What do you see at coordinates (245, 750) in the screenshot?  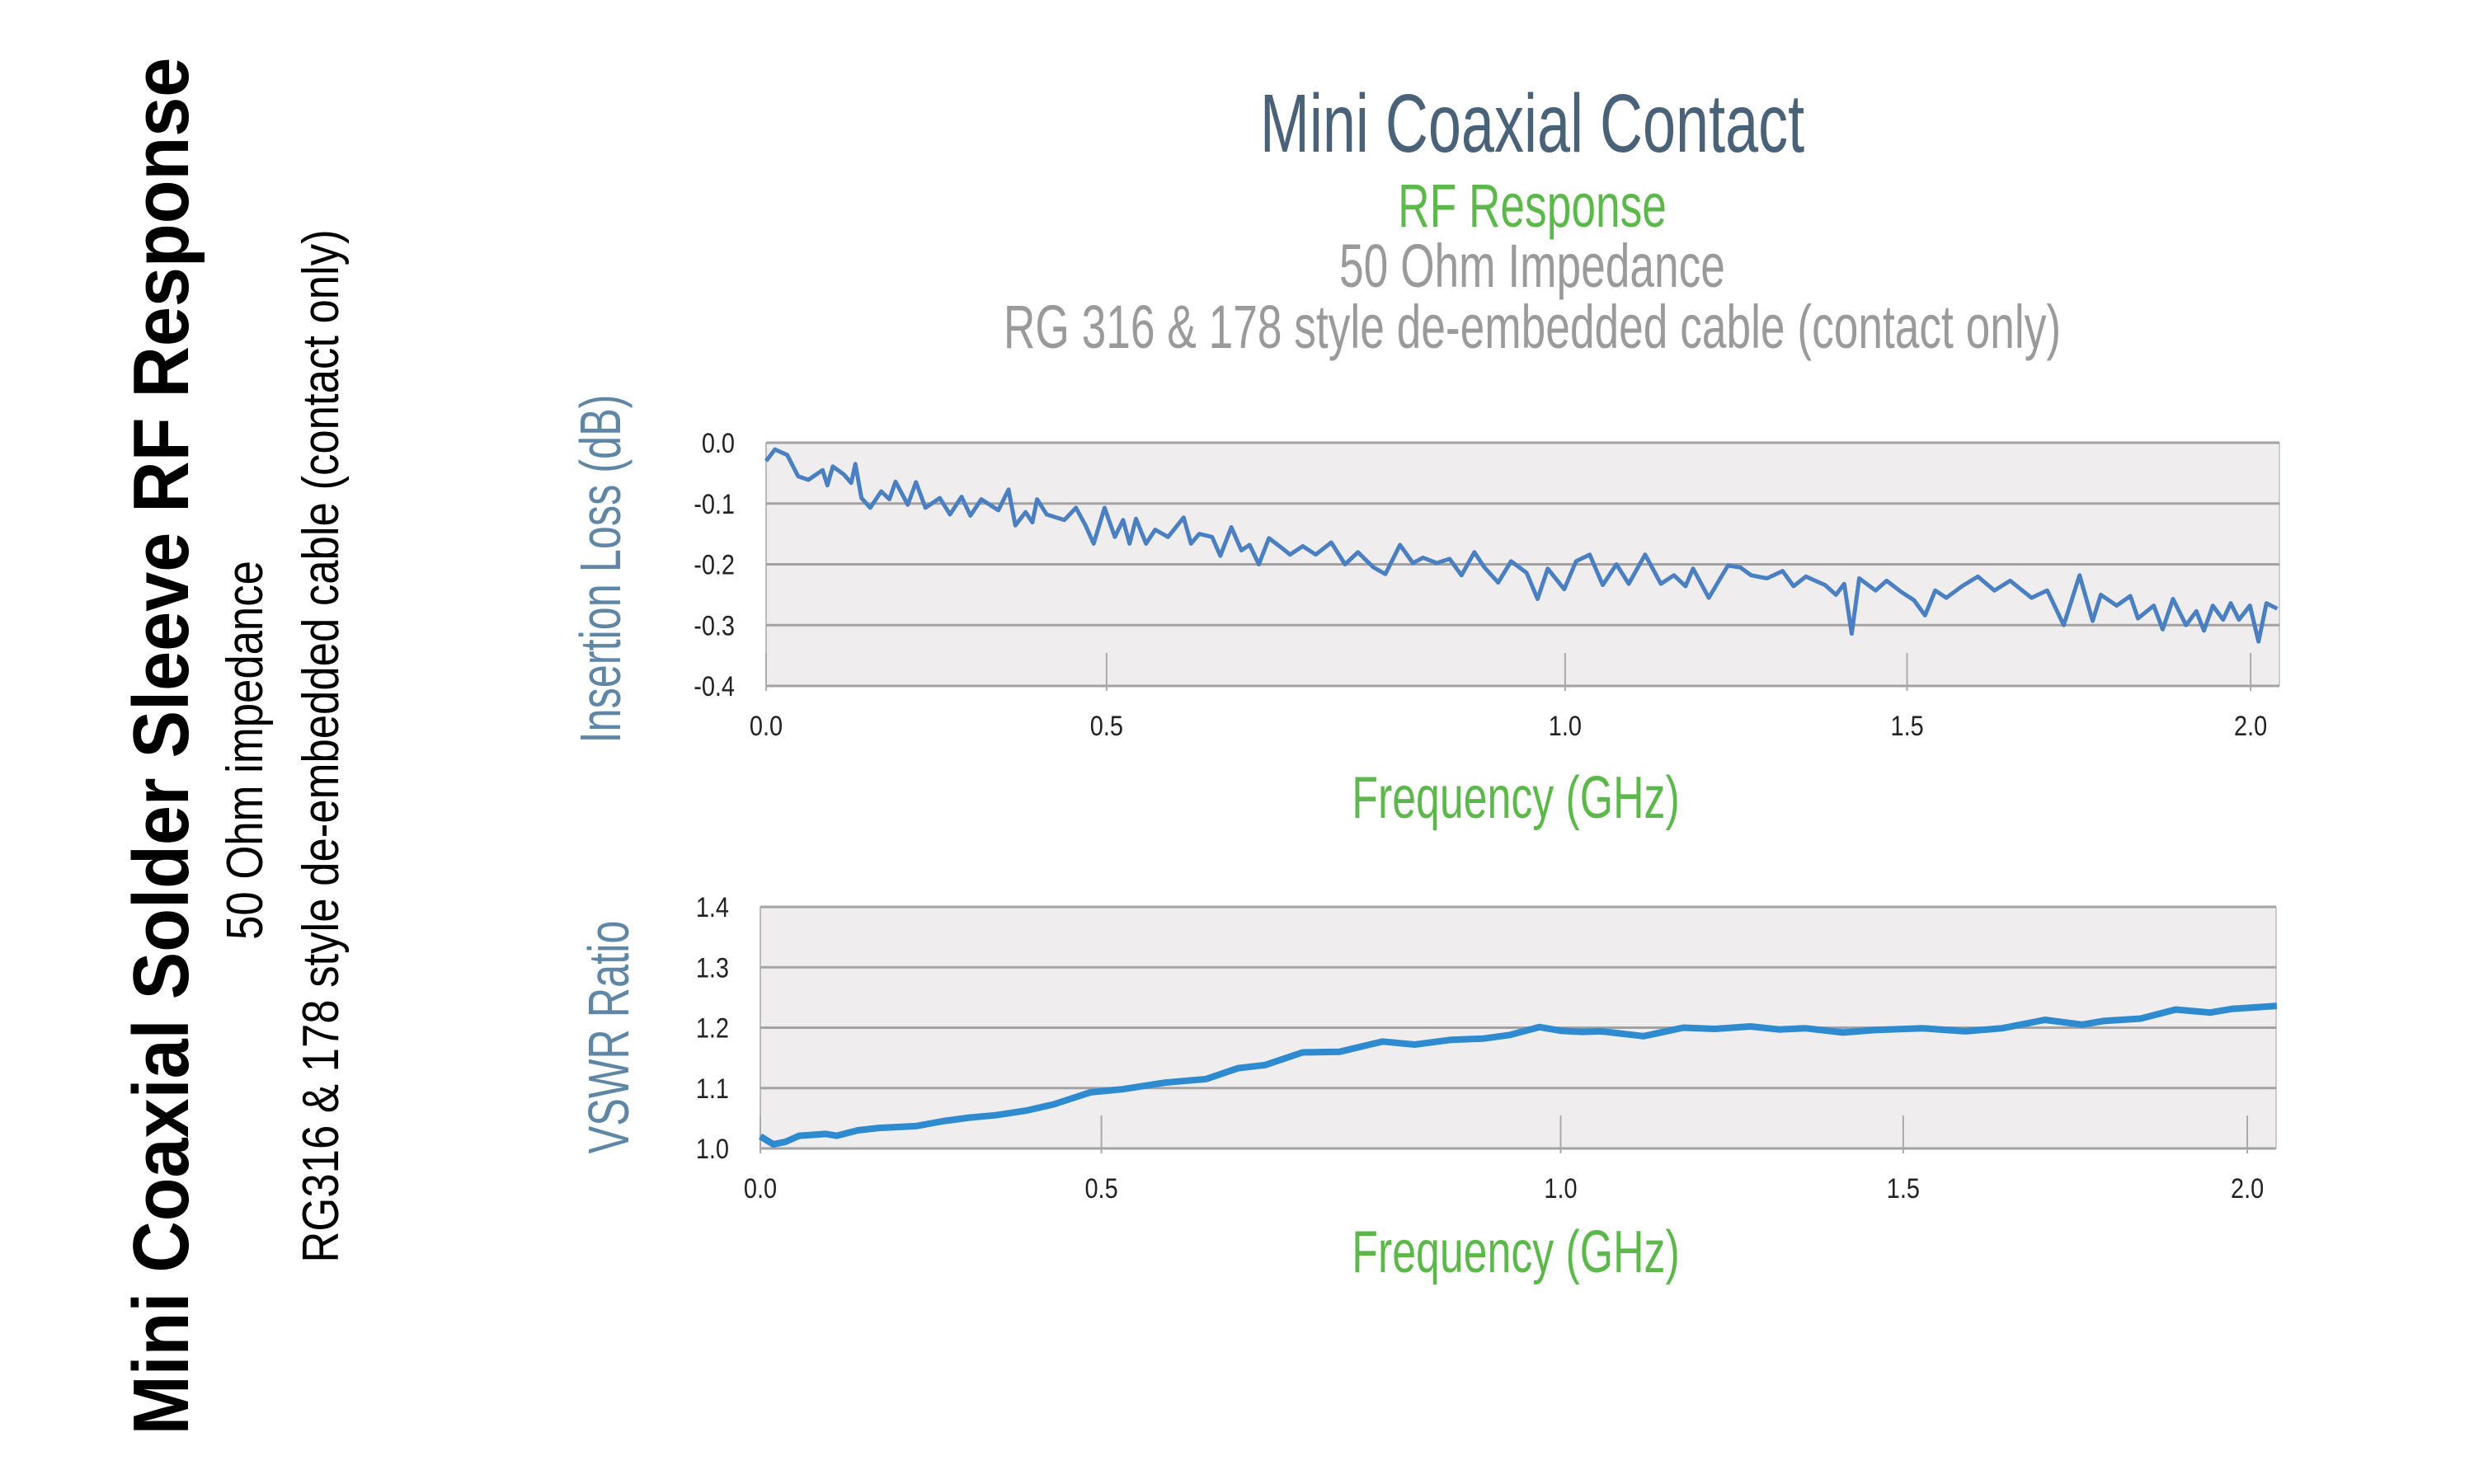 I see `side-impedance: 50 Ohm impedance` at bounding box center [245, 750].